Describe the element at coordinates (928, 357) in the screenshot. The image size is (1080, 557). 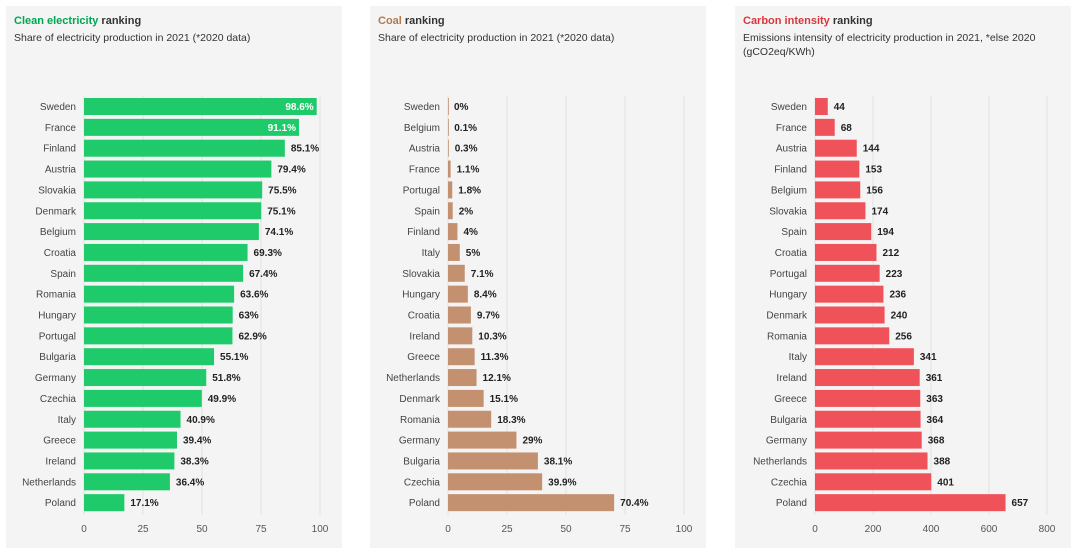
I see `data-label: 341` at that location.